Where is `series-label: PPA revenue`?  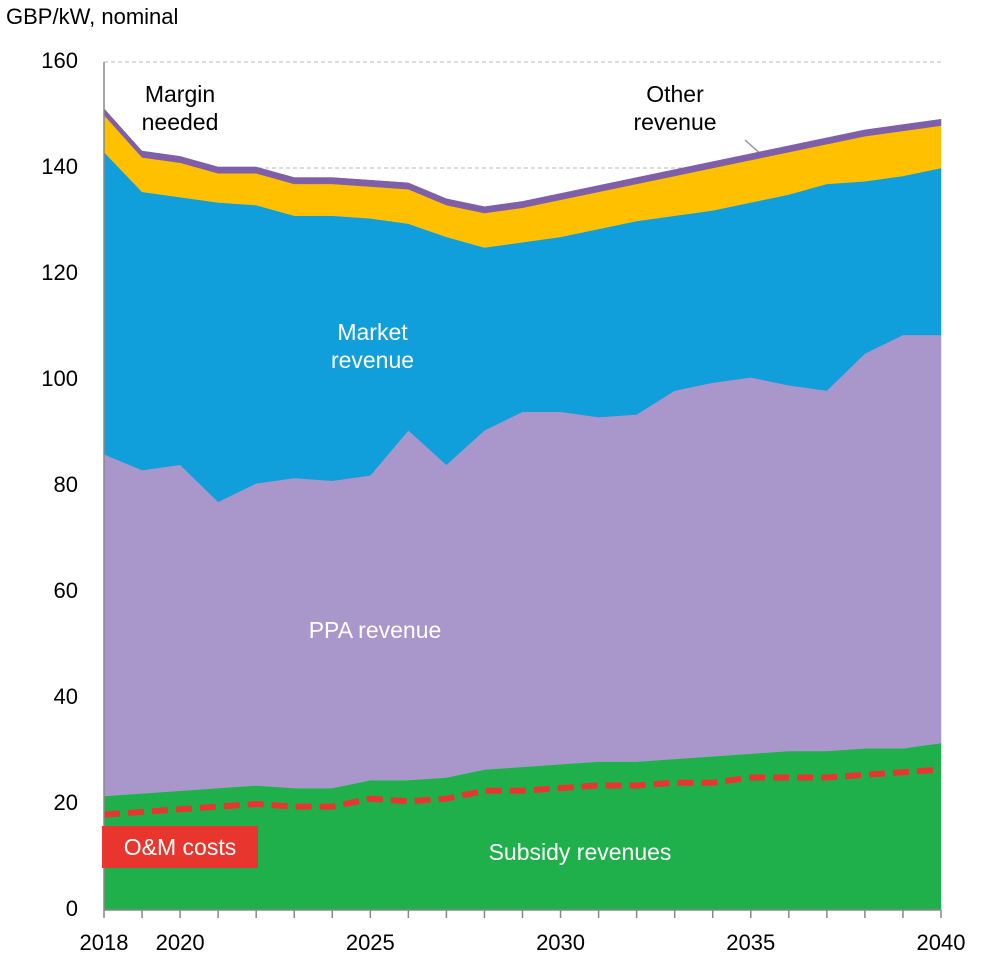 series-label: PPA revenue is located at coordinates (375, 630).